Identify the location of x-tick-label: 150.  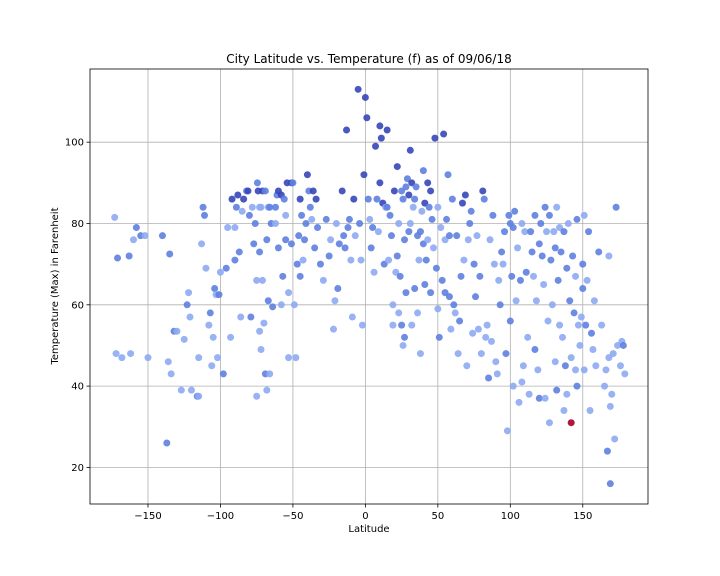
(582, 516).